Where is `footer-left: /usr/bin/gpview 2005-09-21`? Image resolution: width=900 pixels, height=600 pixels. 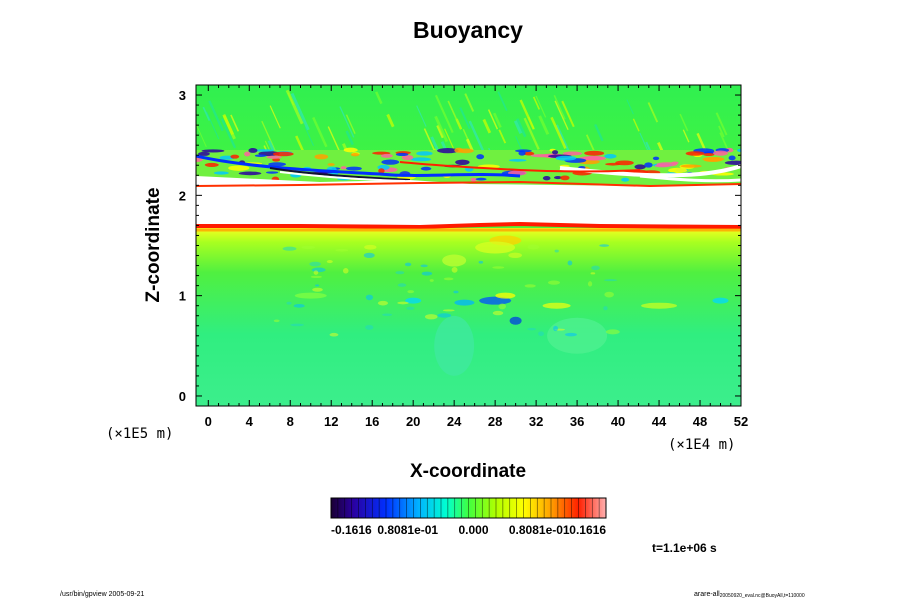
footer-left: /usr/bin/gpview 2005-09-21 is located at coordinates (102, 594).